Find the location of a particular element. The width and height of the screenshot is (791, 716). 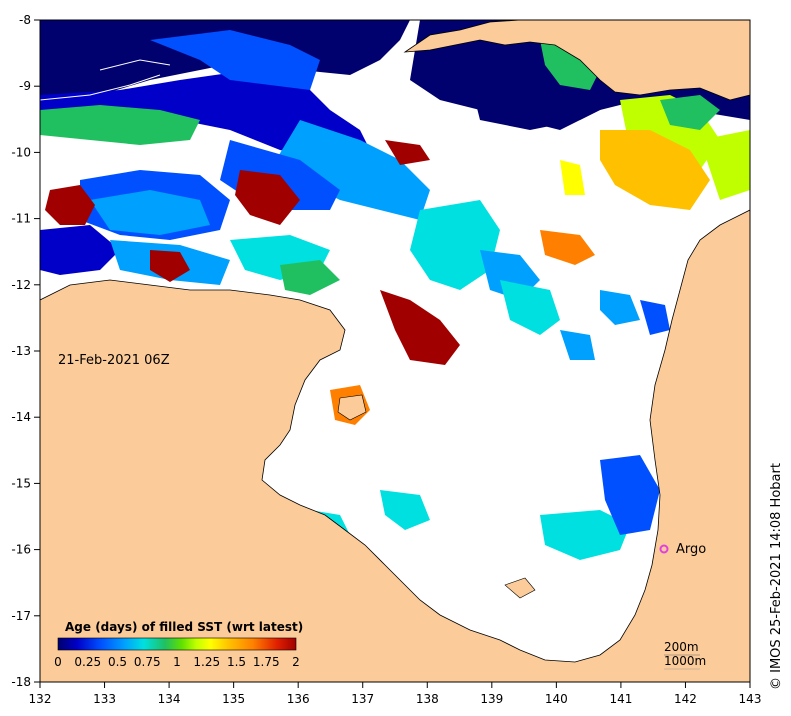

colorbar-title: Age (days) of filled SST (wrt latest) is located at coordinates (184, 627).